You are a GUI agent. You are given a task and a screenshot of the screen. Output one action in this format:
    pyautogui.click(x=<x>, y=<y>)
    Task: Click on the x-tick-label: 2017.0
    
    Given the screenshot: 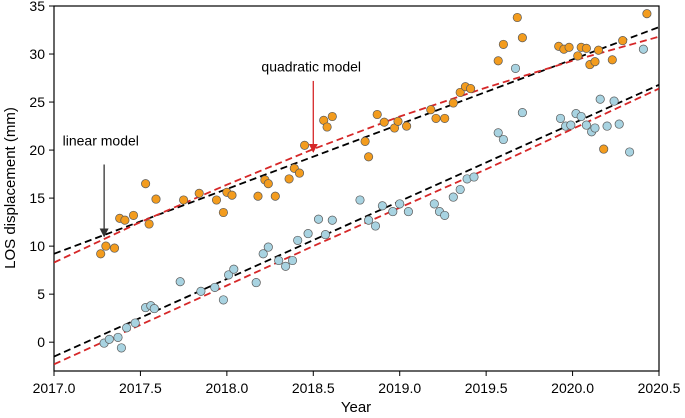 What is the action you would take?
    pyautogui.click(x=54, y=388)
    